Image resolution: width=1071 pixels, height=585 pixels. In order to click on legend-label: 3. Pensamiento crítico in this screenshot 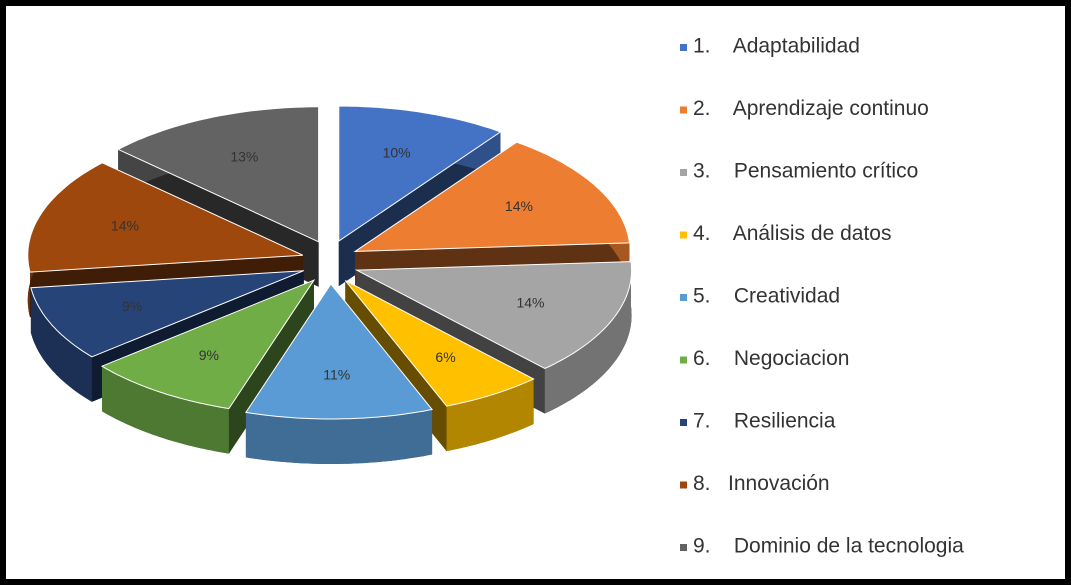, I will do `click(805, 171)`.